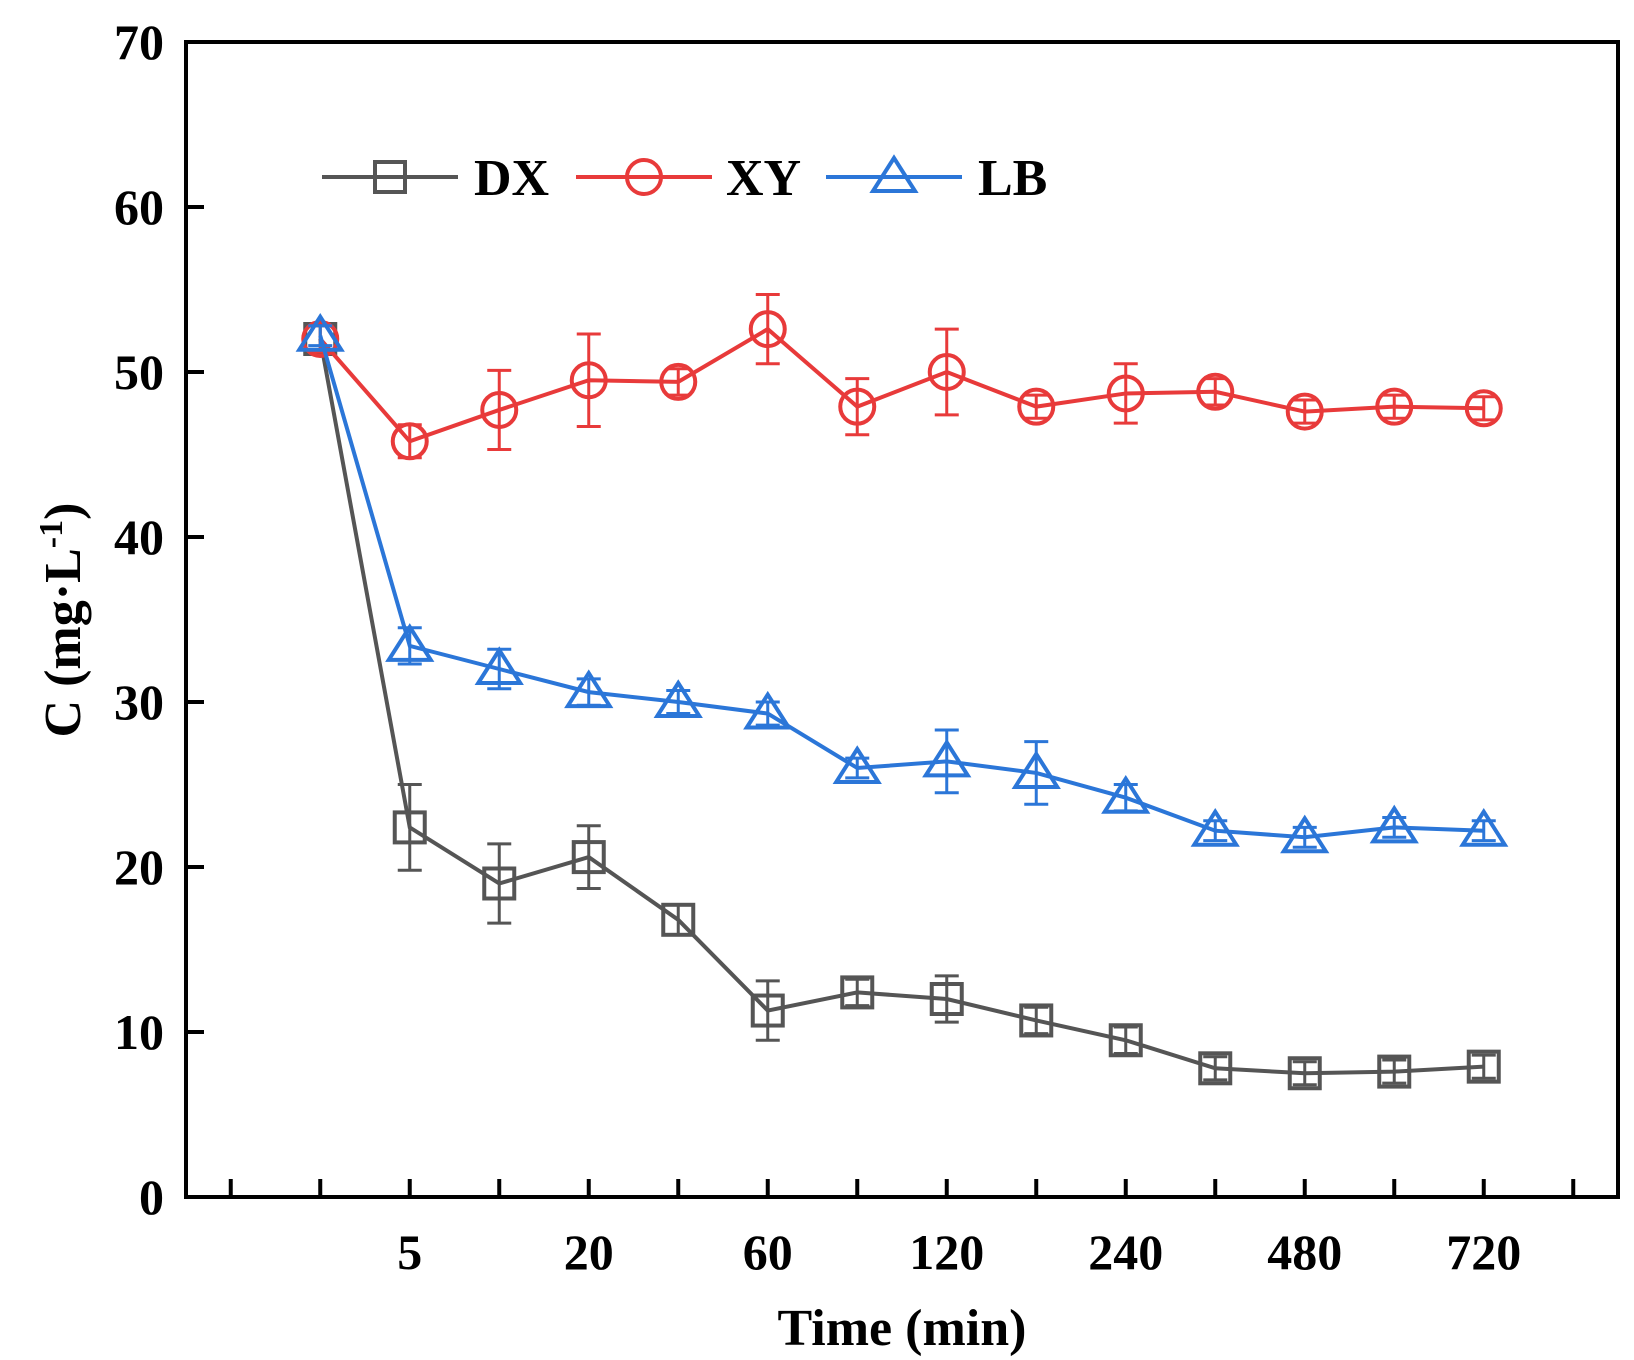 This screenshot has height=1360, width=1634. Describe the element at coordinates (589, 1252) in the screenshot. I see `x-tick-label: 20` at that location.